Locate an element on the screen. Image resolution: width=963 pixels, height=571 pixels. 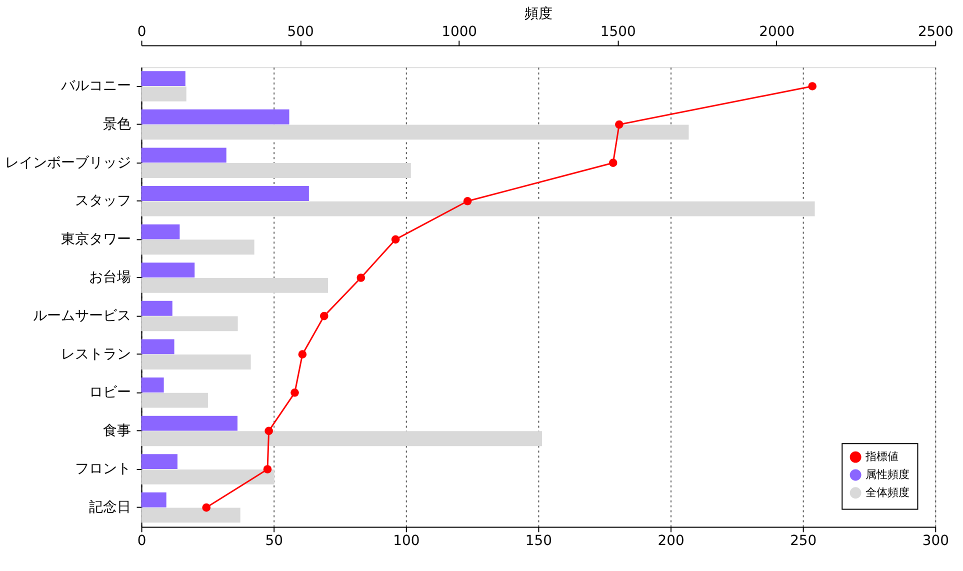
y-tick-label: 食事 is located at coordinates (116, 430).